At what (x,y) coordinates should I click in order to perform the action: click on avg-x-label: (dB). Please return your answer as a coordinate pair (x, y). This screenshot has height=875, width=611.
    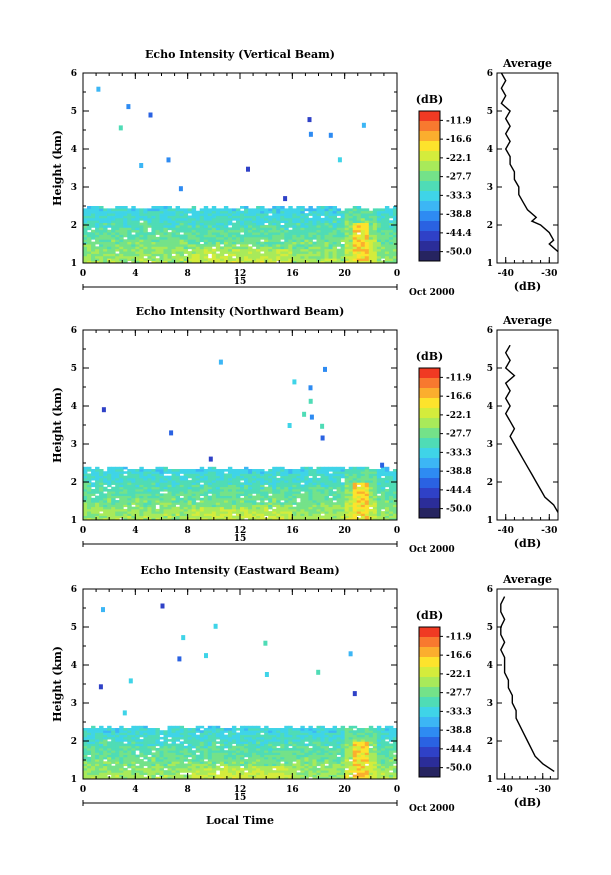
    Looking at the image, I should click on (527, 286).